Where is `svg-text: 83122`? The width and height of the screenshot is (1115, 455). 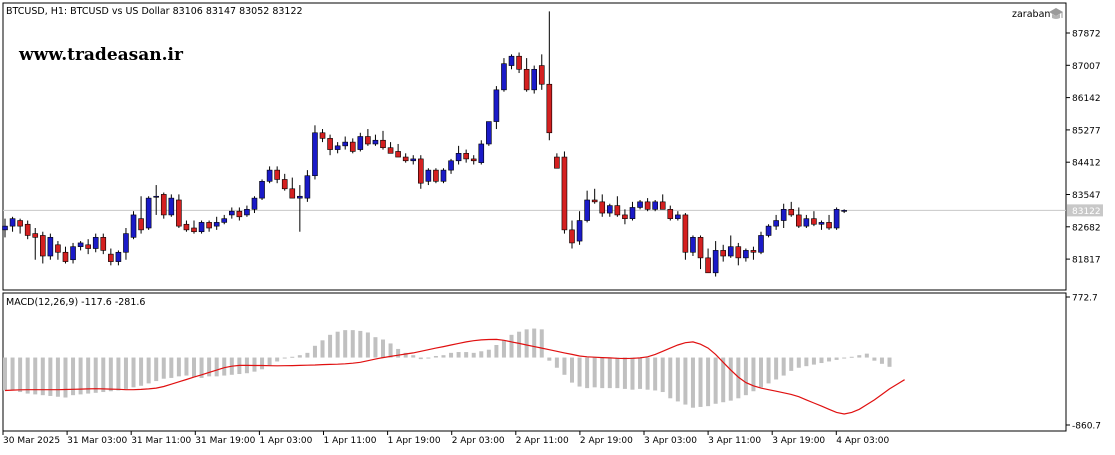 svg-text: 83122 is located at coordinates (1086, 212).